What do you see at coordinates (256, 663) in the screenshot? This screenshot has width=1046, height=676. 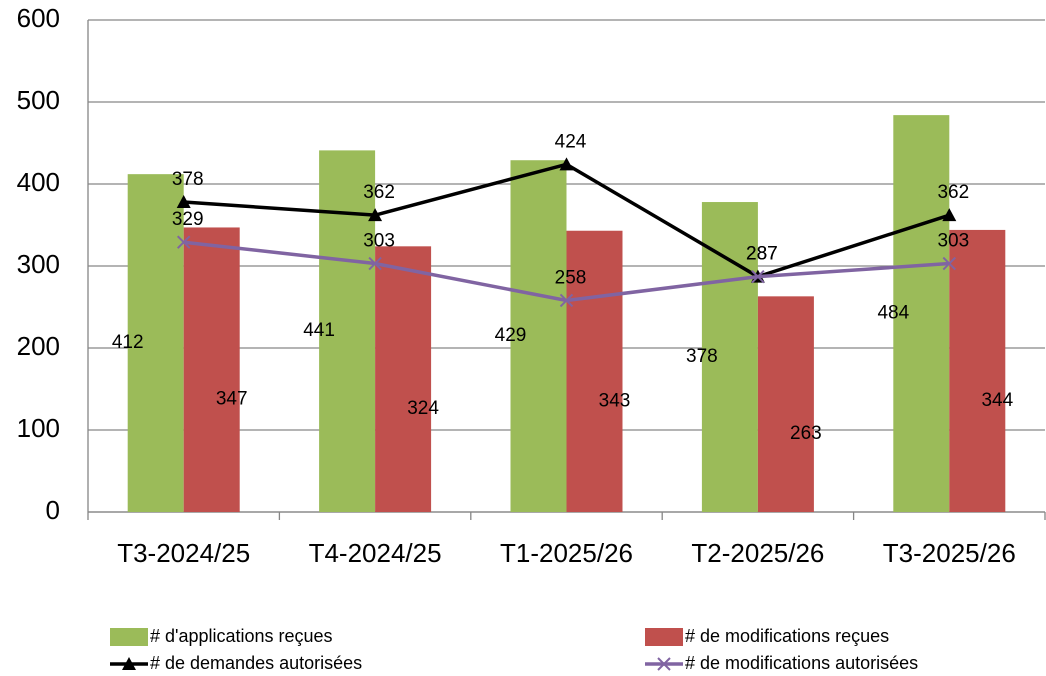 I see `legend-label: # de demandes autorisées` at bounding box center [256, 663].